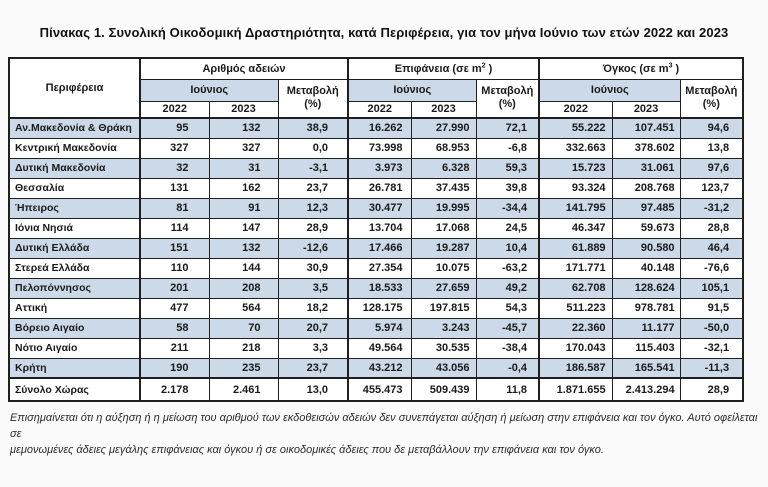 This screenshot has width=768, height=487. I want to click on group-title-post: ), so click(489, 68).